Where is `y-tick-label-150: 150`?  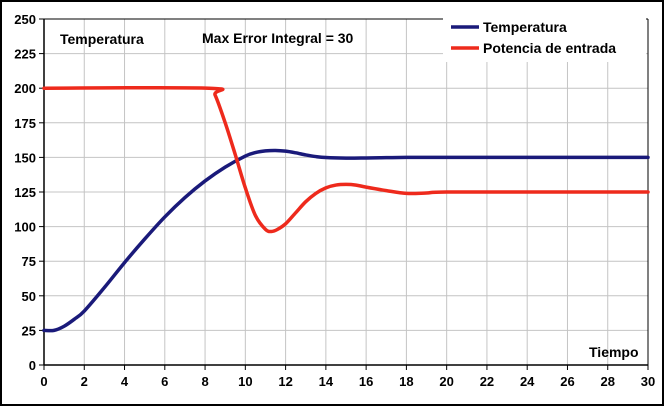 y-tick-label-150: 150 is located at coordinates (25, 157).